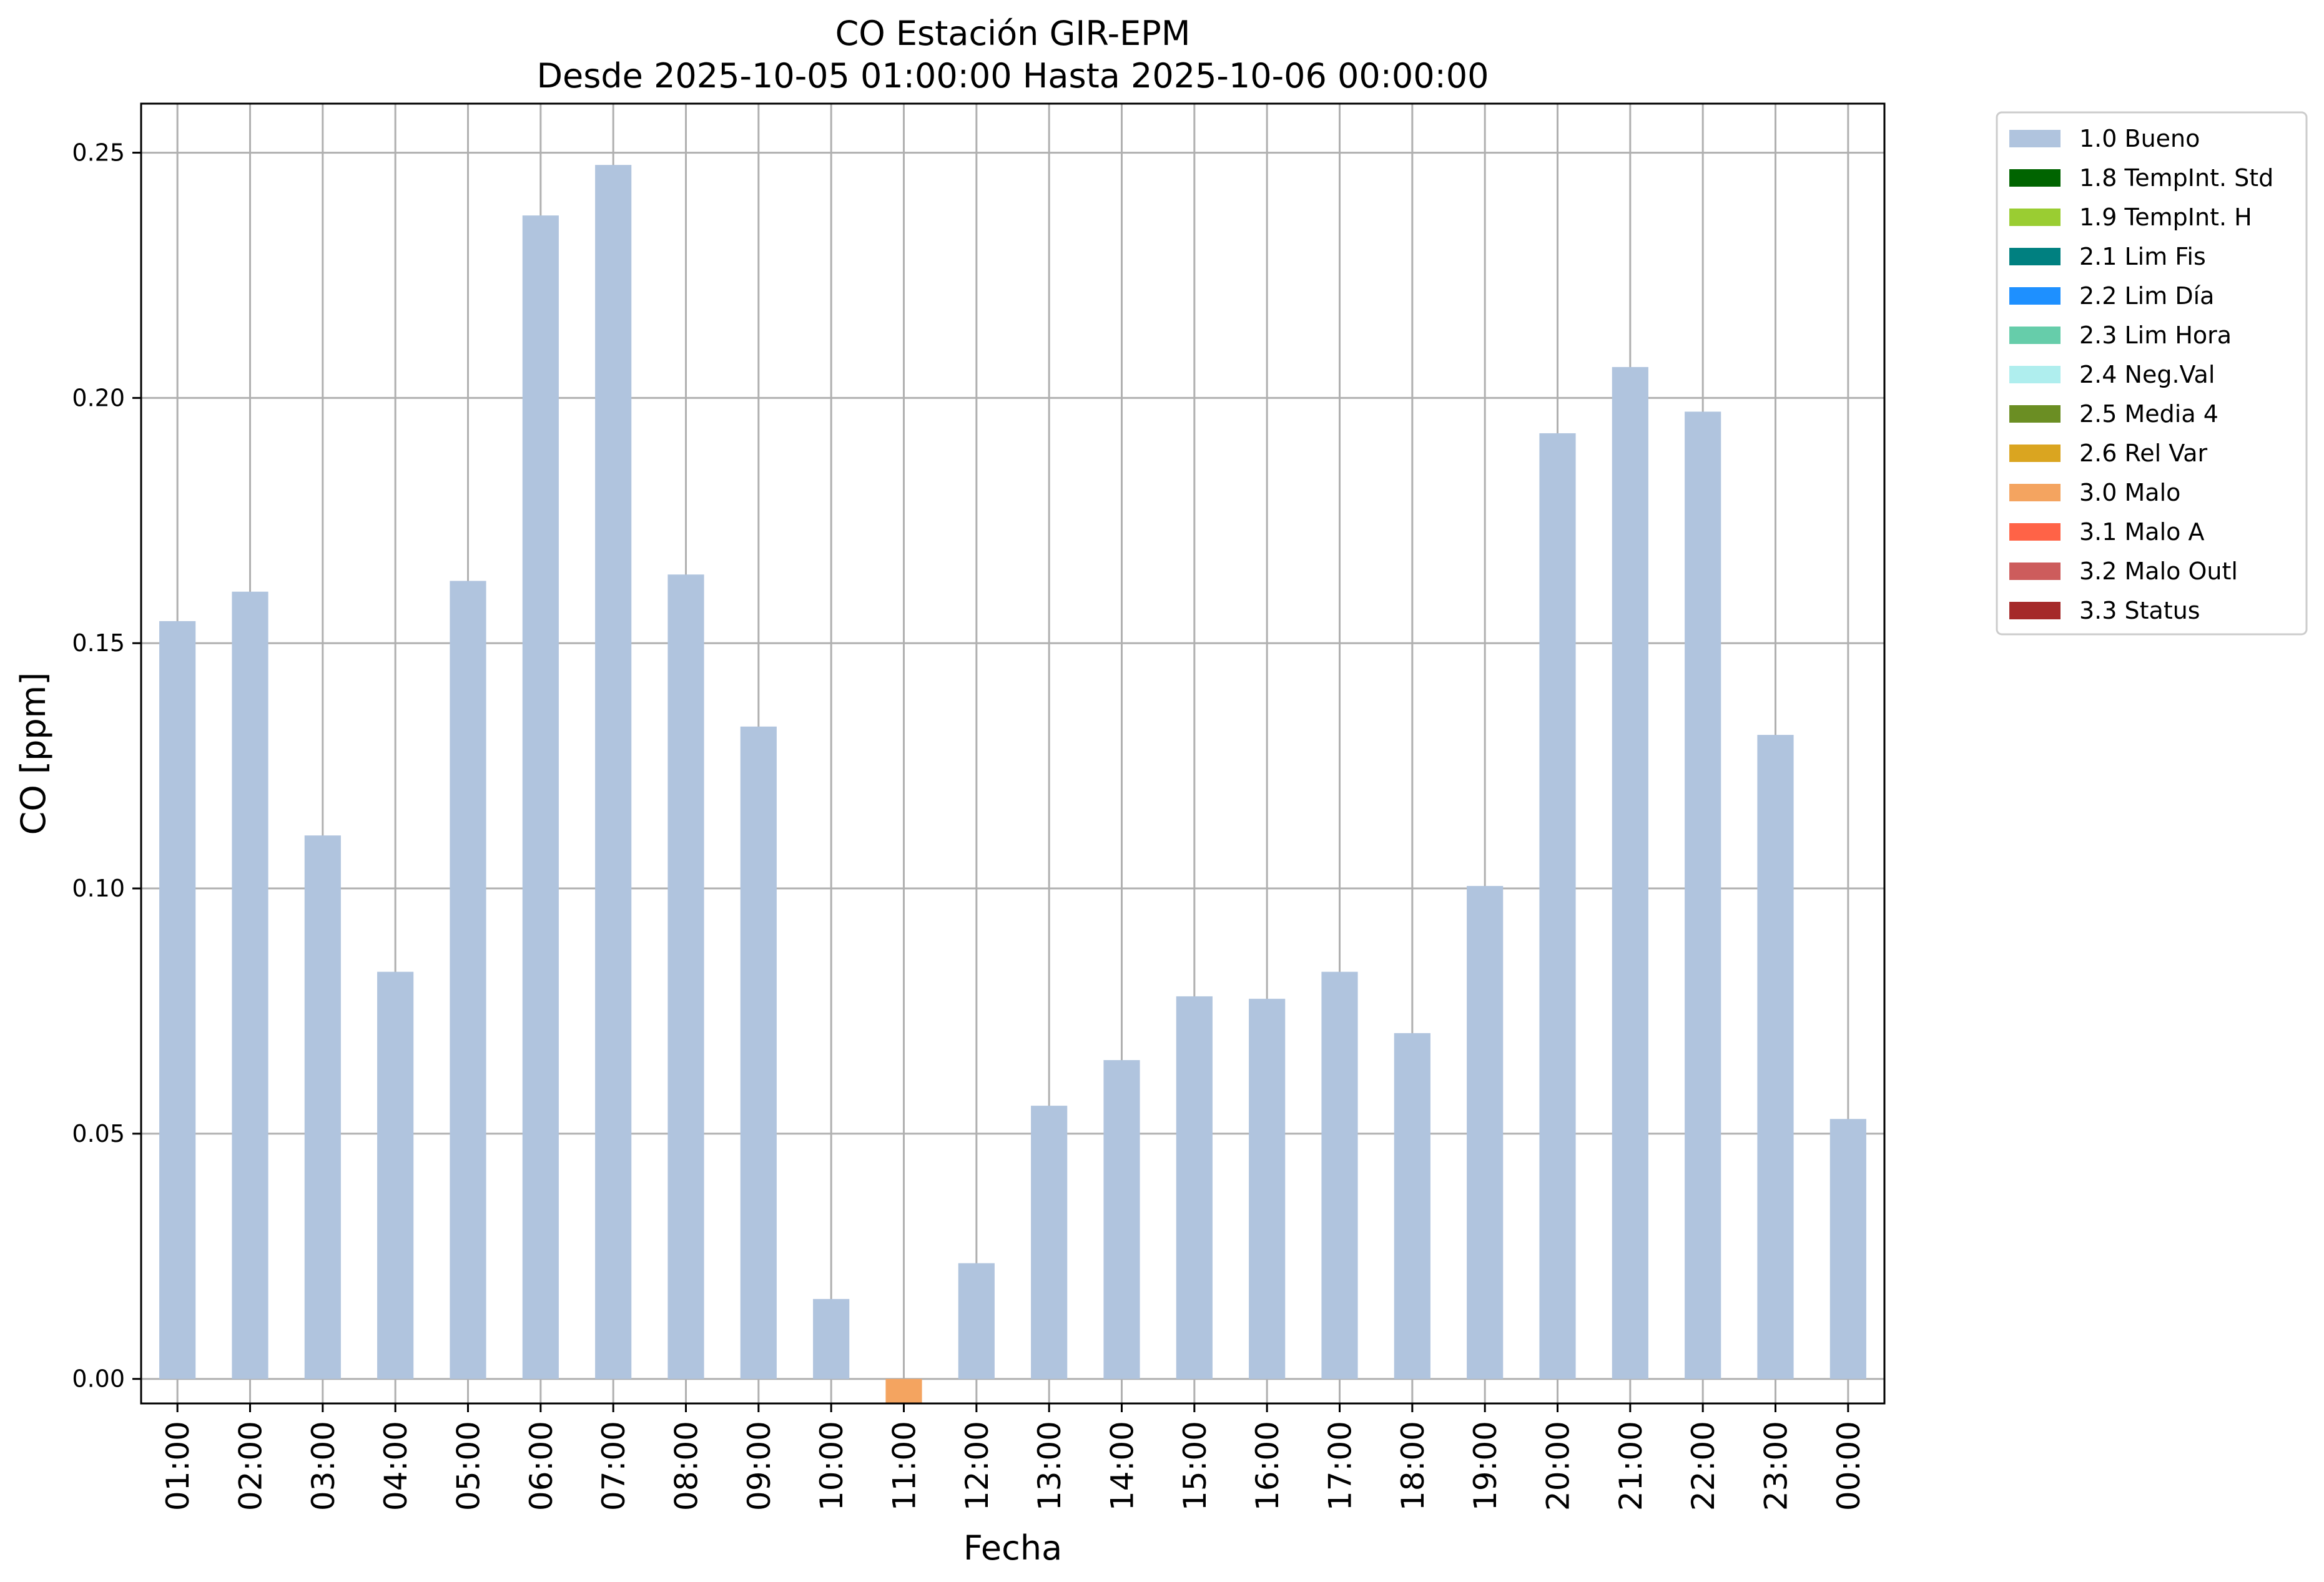  Describe the element at coordinates (1631, 1466) in the screenshot. I see `x-tick-label: 21:00` at that location.